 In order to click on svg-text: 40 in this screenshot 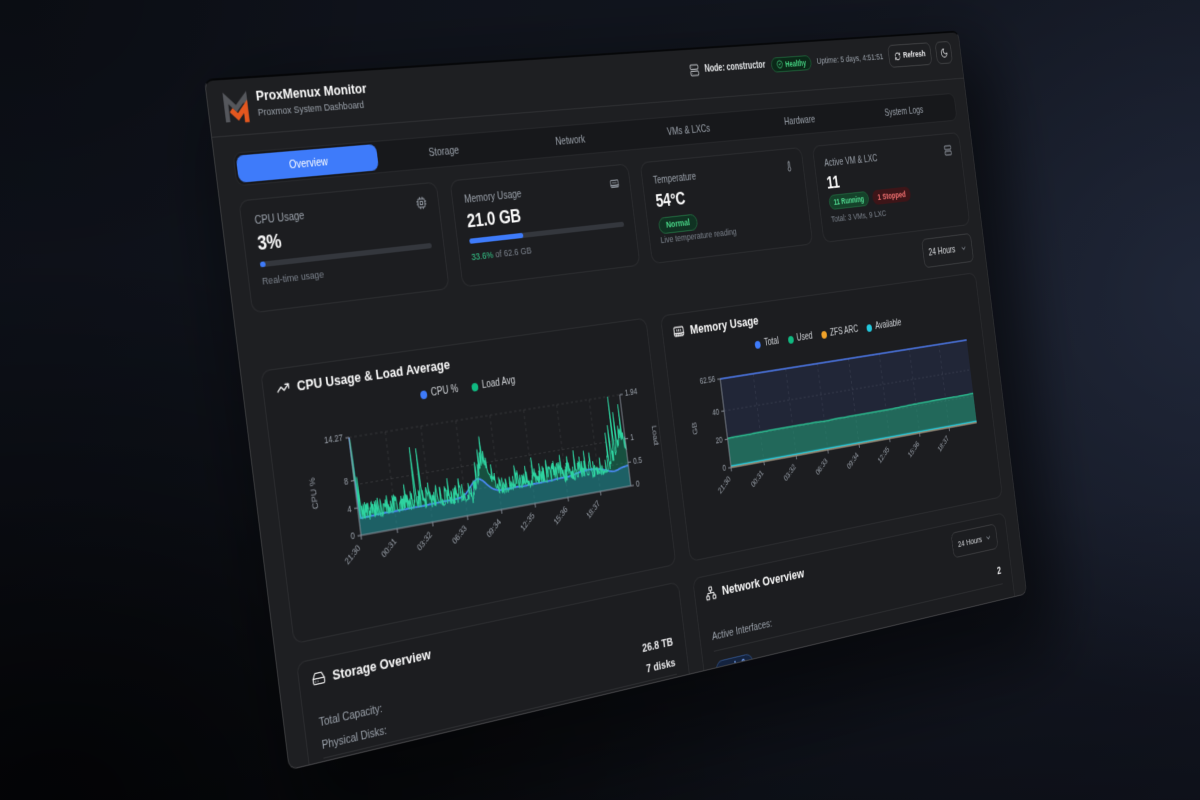, I will do `click(716, 412)`.